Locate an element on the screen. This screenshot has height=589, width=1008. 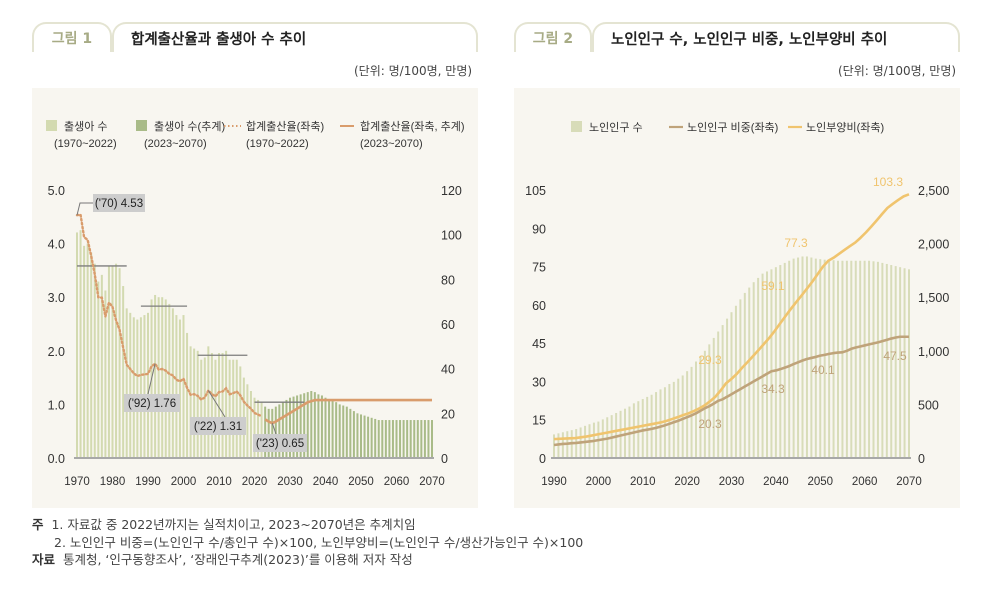
tfr-actual-line is located at coordinates (169, 315).